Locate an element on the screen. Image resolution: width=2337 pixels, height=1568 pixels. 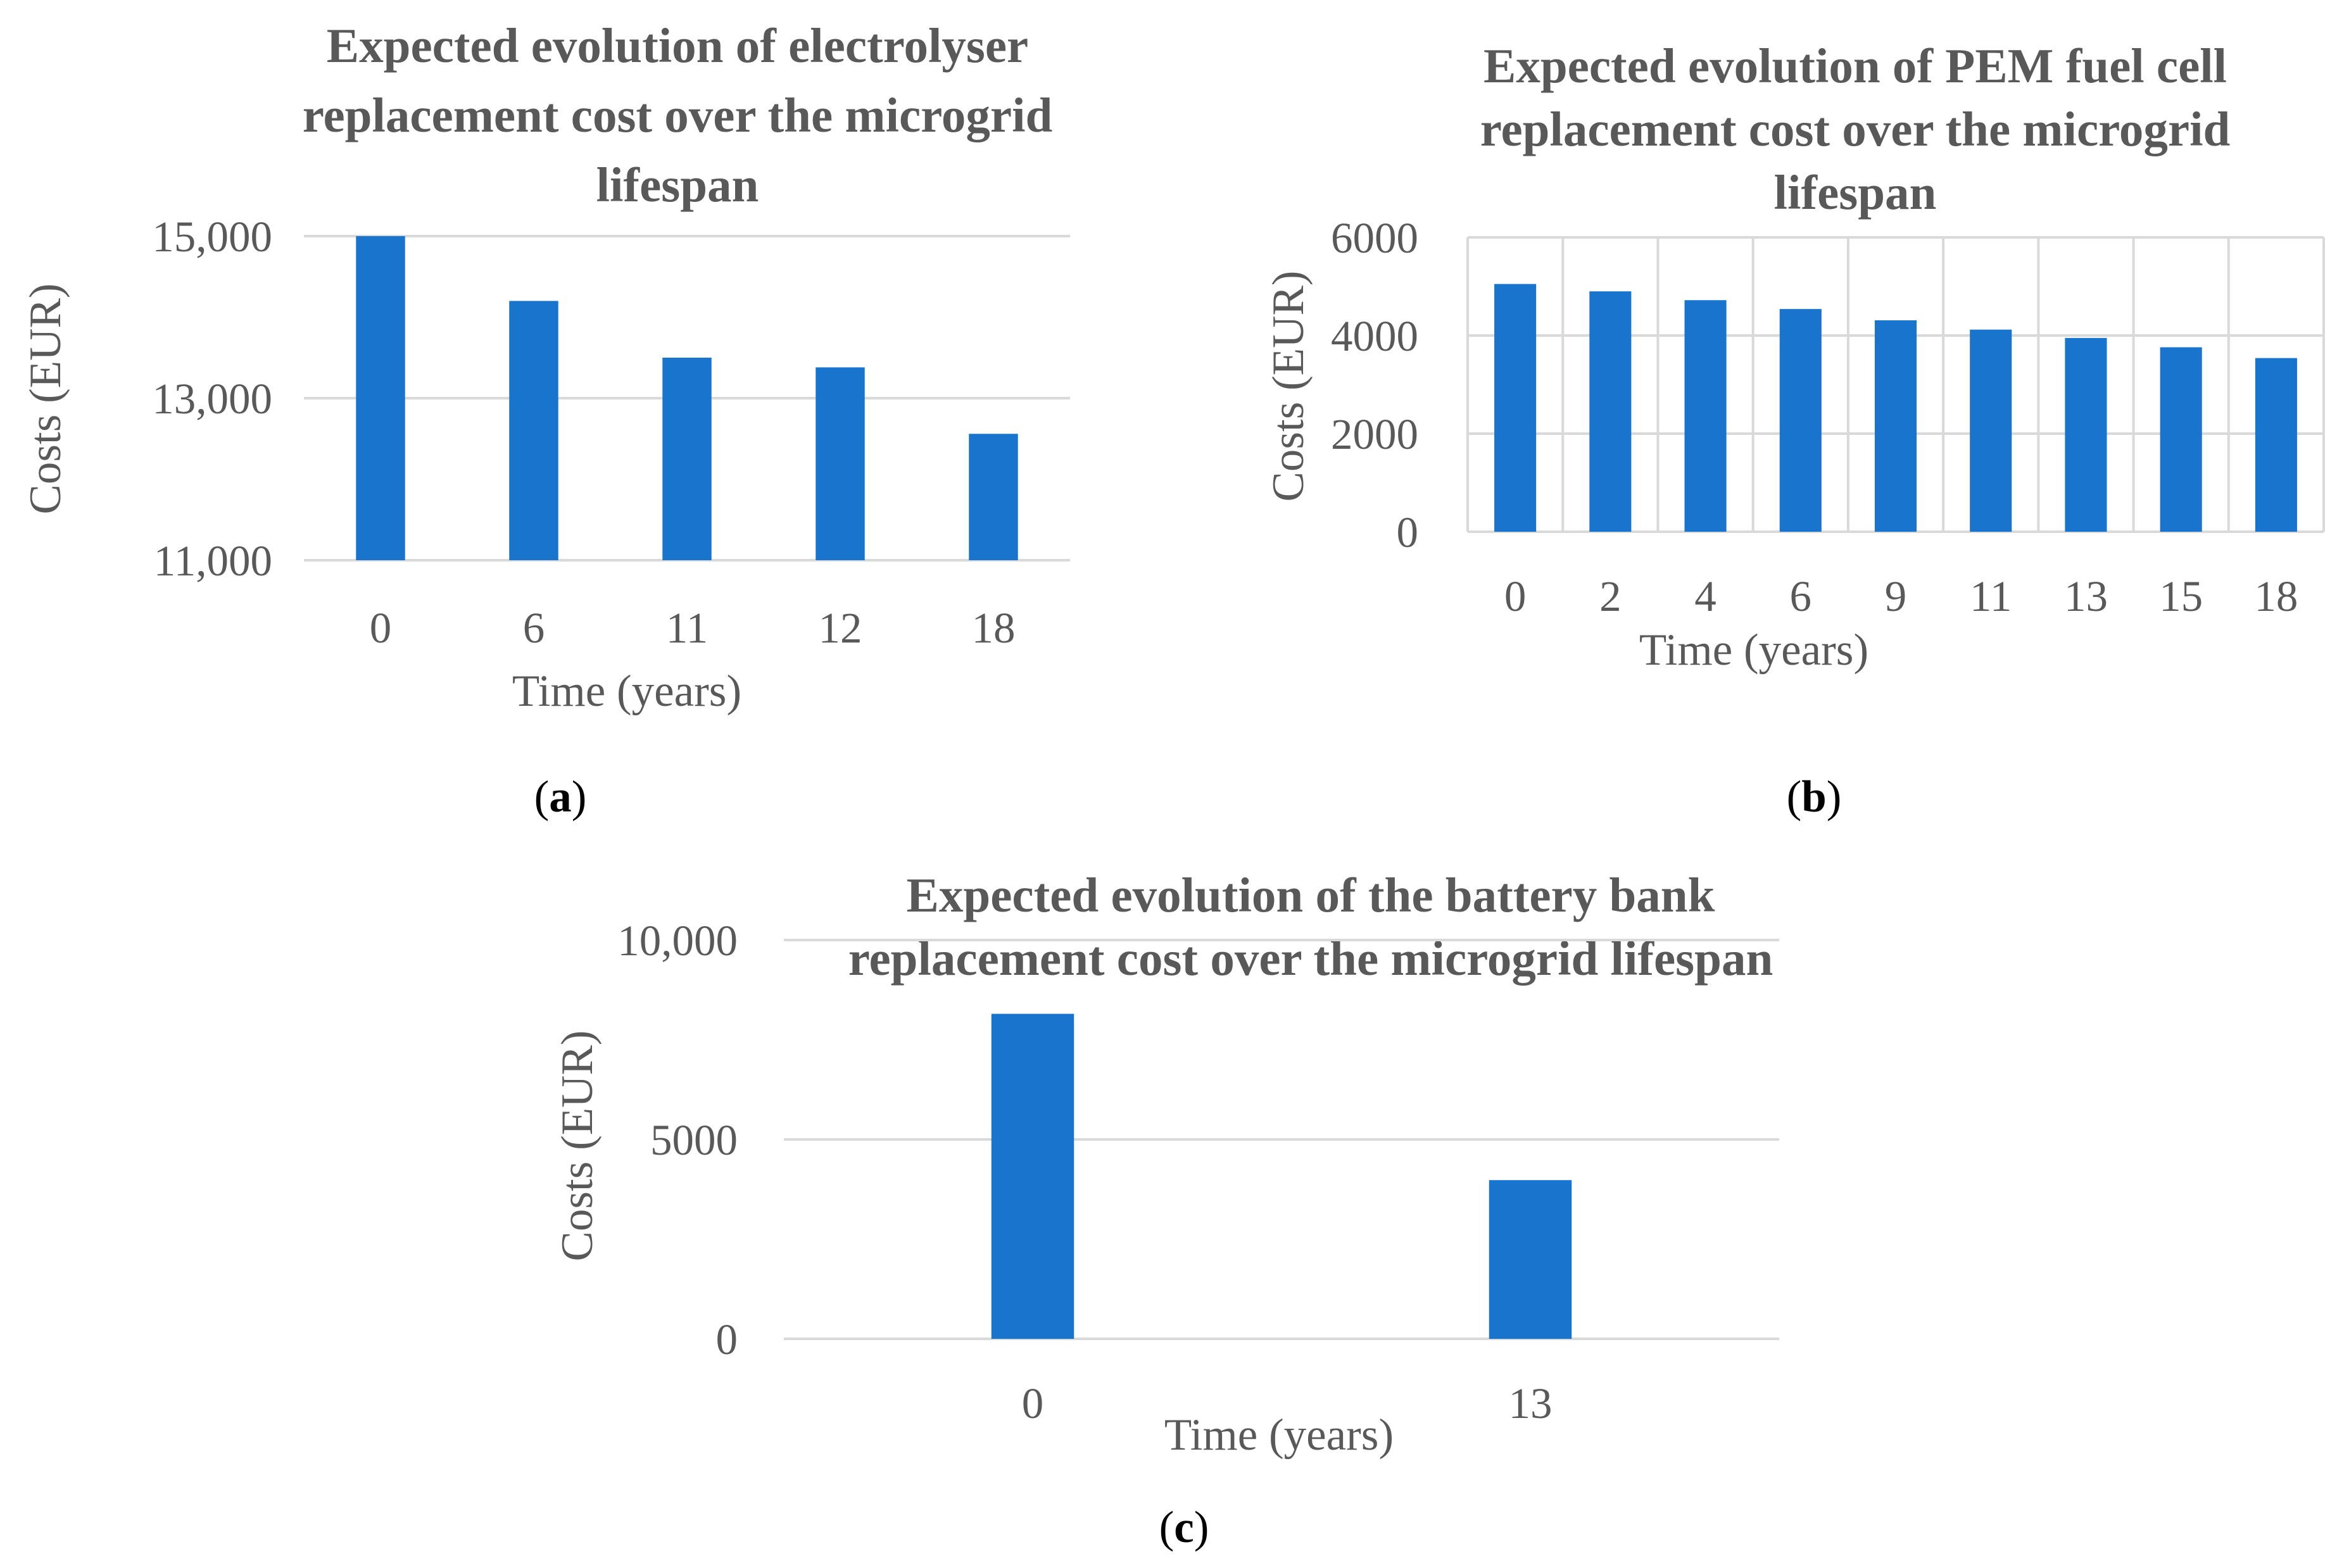
panel-letter: a is located at coordinates (560, 797).